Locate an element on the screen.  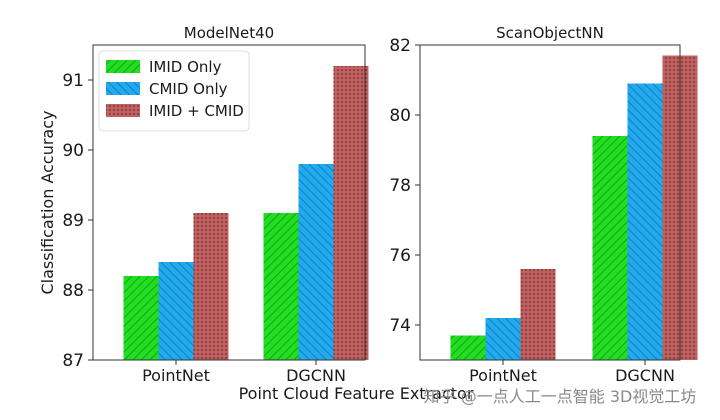
y-tick-label: 78 is located at coordinates (400, 186).